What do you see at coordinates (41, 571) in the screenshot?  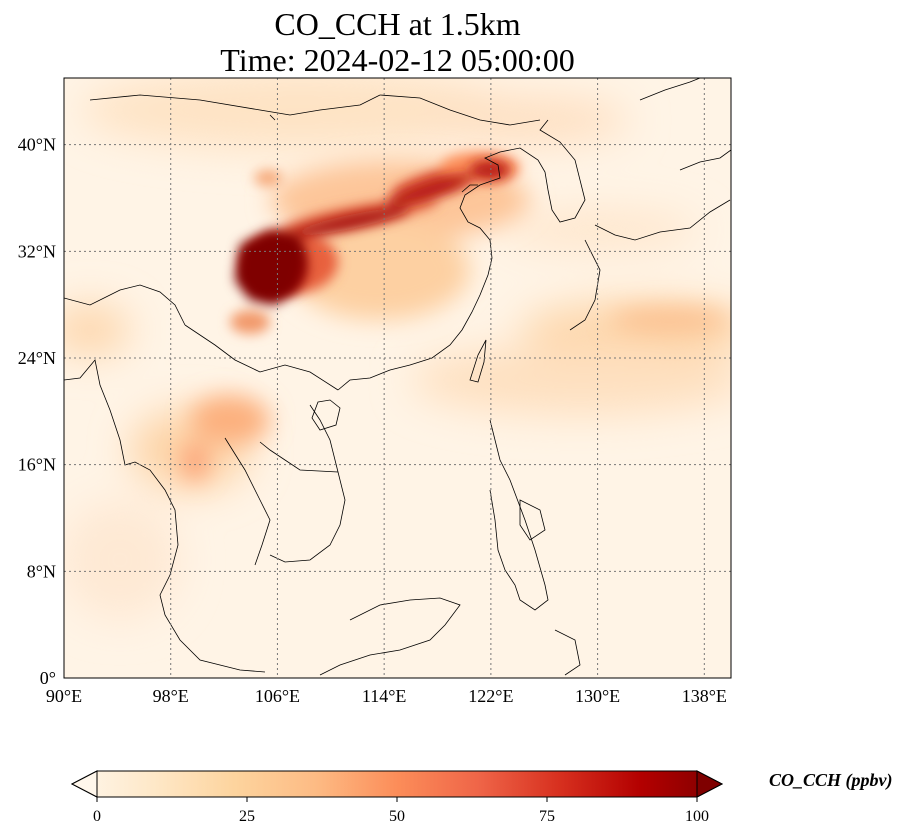 I see `lat-tick-label: 8°N` at bounding box center [41, 571].